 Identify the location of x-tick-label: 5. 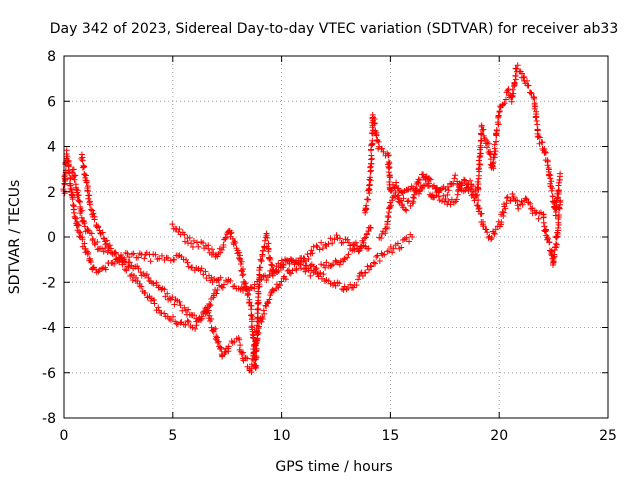
(172, 436).